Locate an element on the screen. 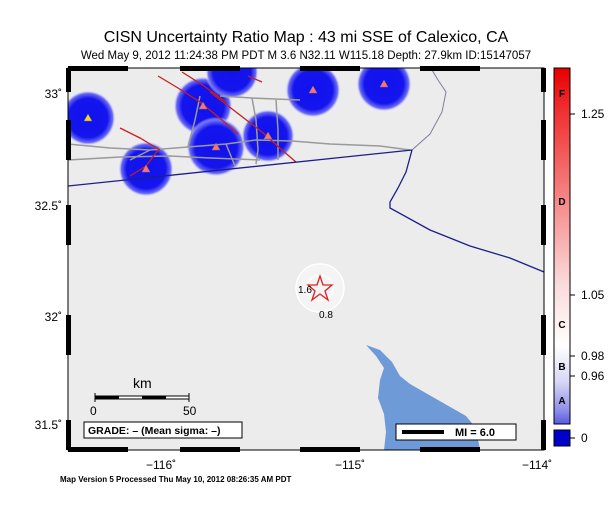 This screenshot has height=519, width=612. colorbar-value: 0 is located at coordinates (584, 438).